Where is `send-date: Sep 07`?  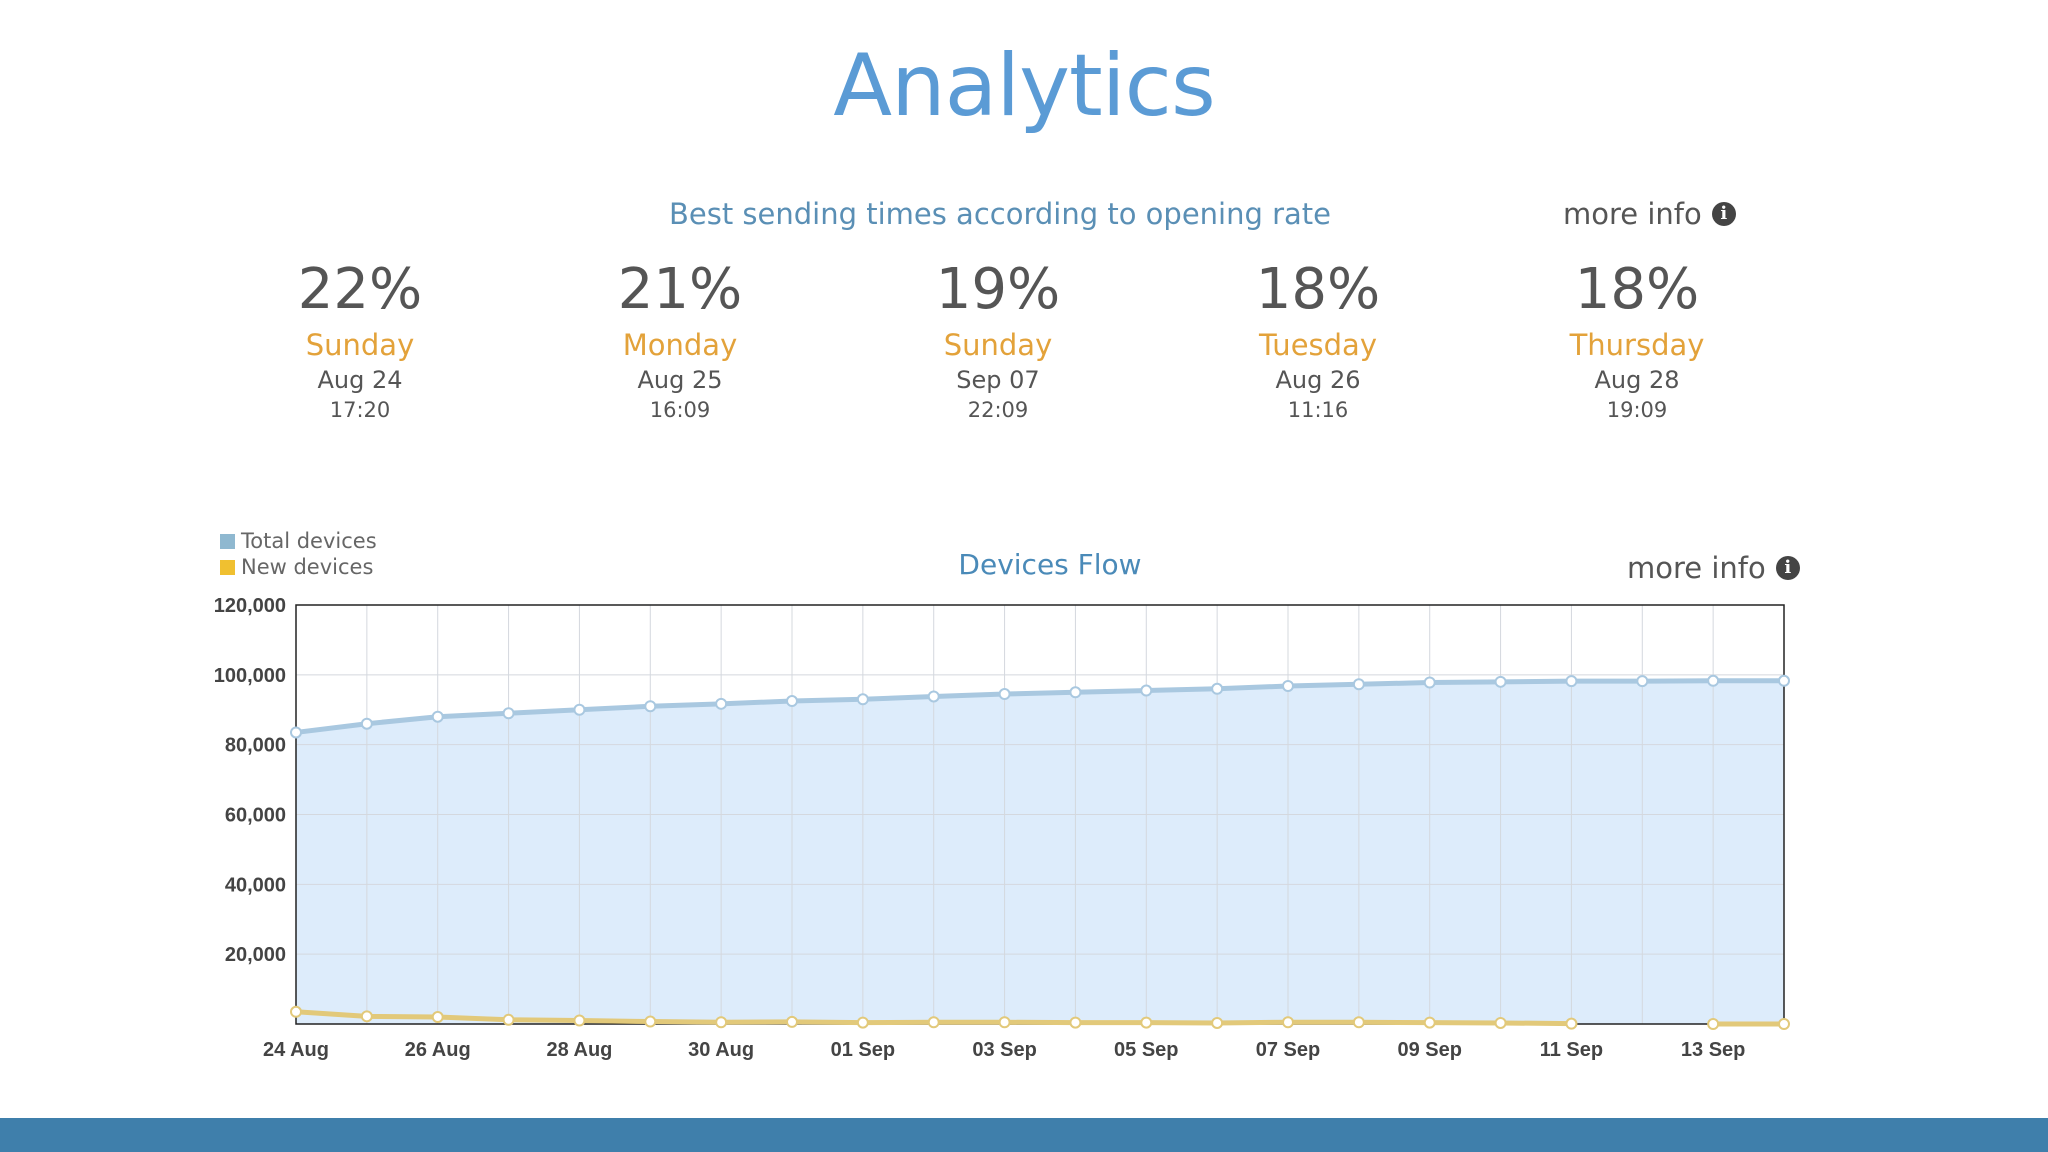 send-date: Sep 07 is located at coordinates (998, 380).